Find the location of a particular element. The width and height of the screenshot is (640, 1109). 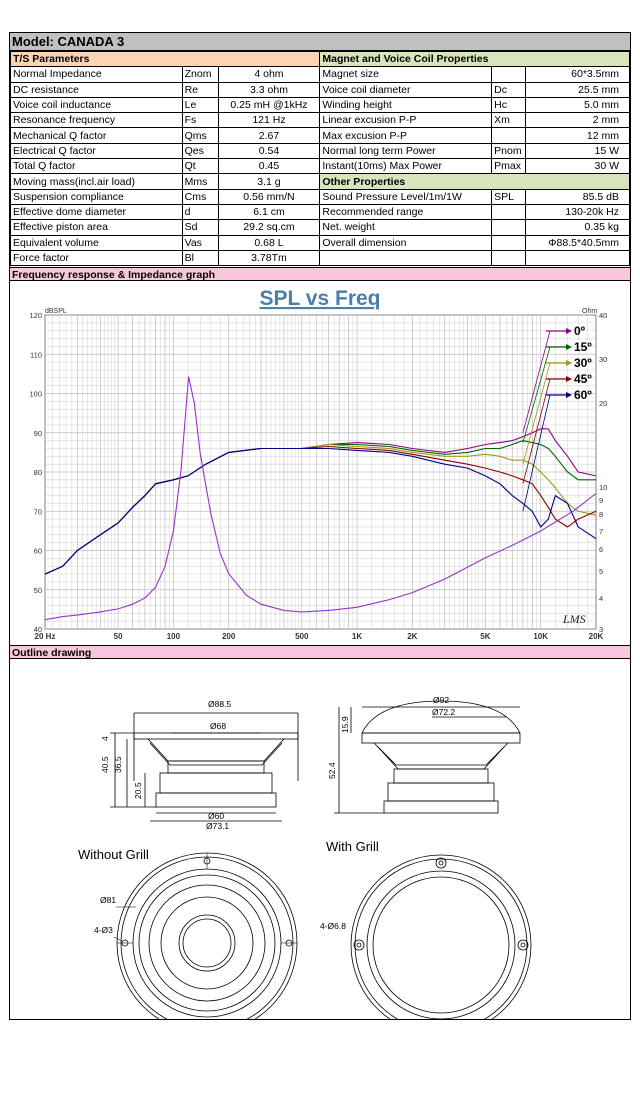

x-tick-label: 1K is located at coordinates (357, 636).